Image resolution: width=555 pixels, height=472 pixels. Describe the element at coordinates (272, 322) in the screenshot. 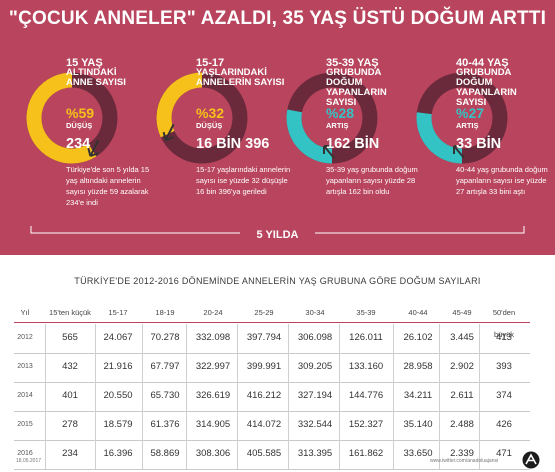

I see `header-underline` at that location.